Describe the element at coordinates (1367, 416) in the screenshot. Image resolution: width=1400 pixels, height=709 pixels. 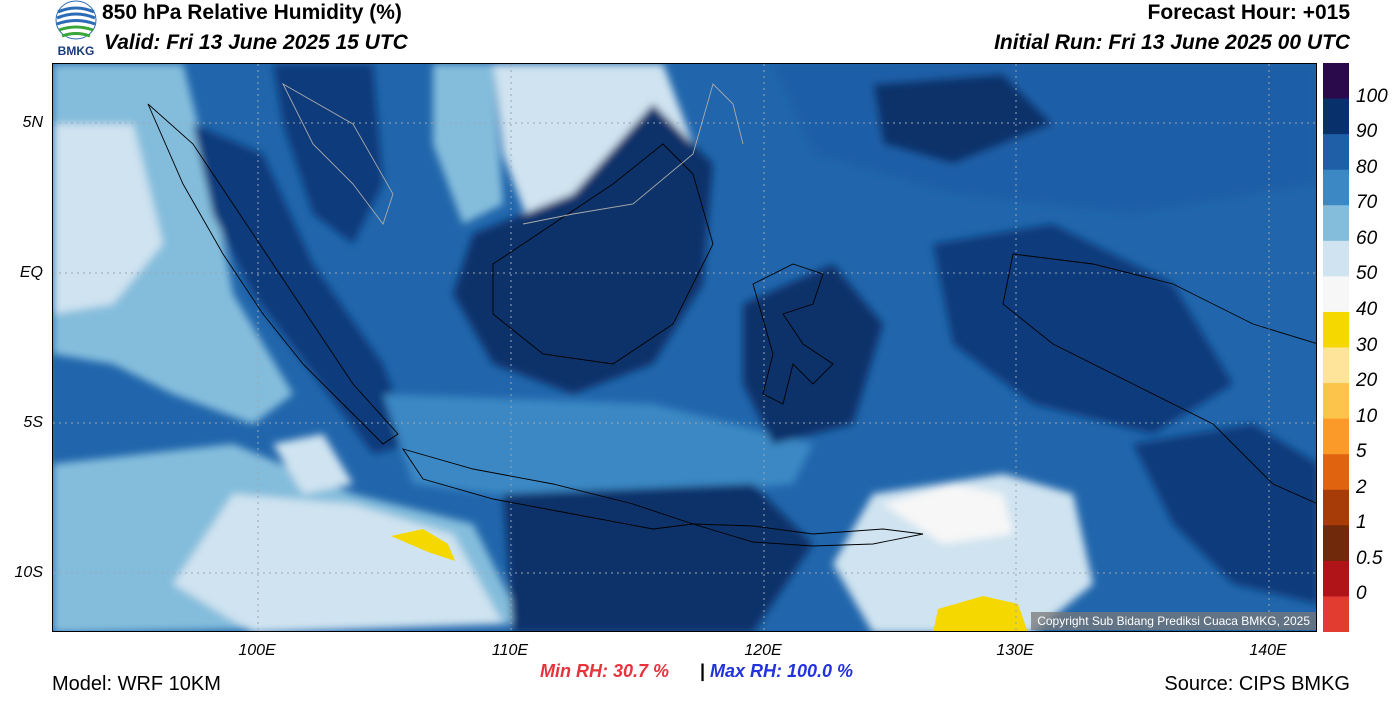
I see `colorbar-label: 10` at that location.